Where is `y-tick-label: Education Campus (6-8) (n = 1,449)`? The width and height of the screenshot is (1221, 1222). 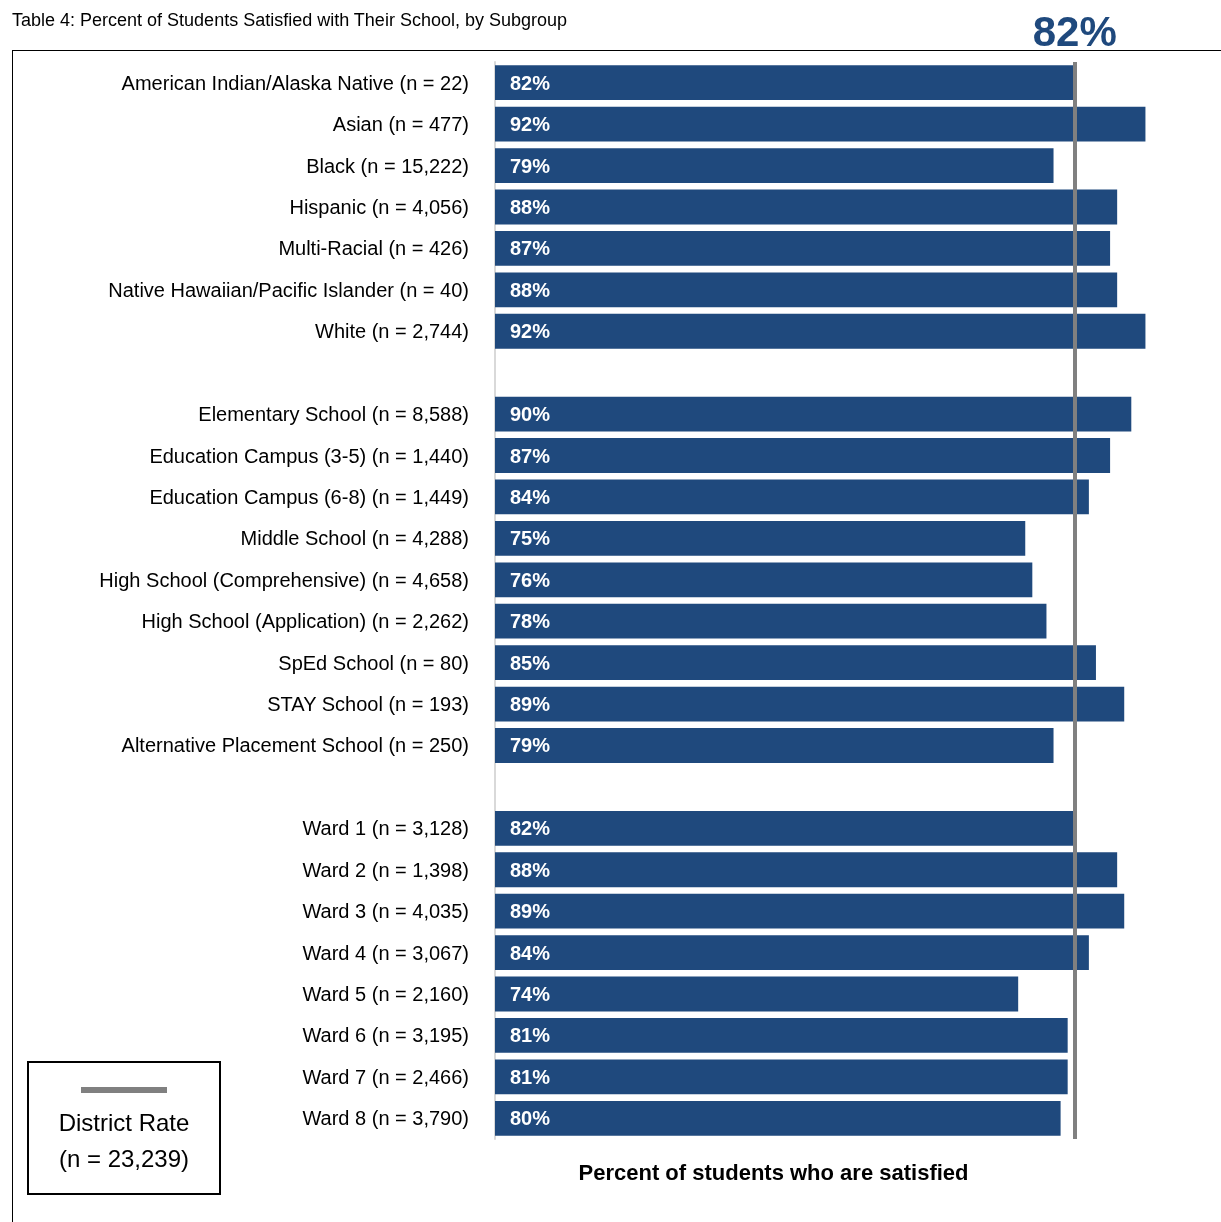 y-tick-label: Education Campus (6-8) (n = 1,449) is located at coordinates (309, 496).